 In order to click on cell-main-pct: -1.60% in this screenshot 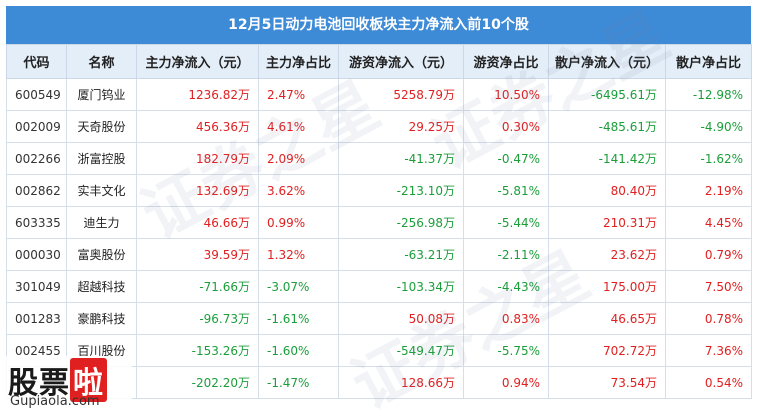, I will do `click(298, 350)`.